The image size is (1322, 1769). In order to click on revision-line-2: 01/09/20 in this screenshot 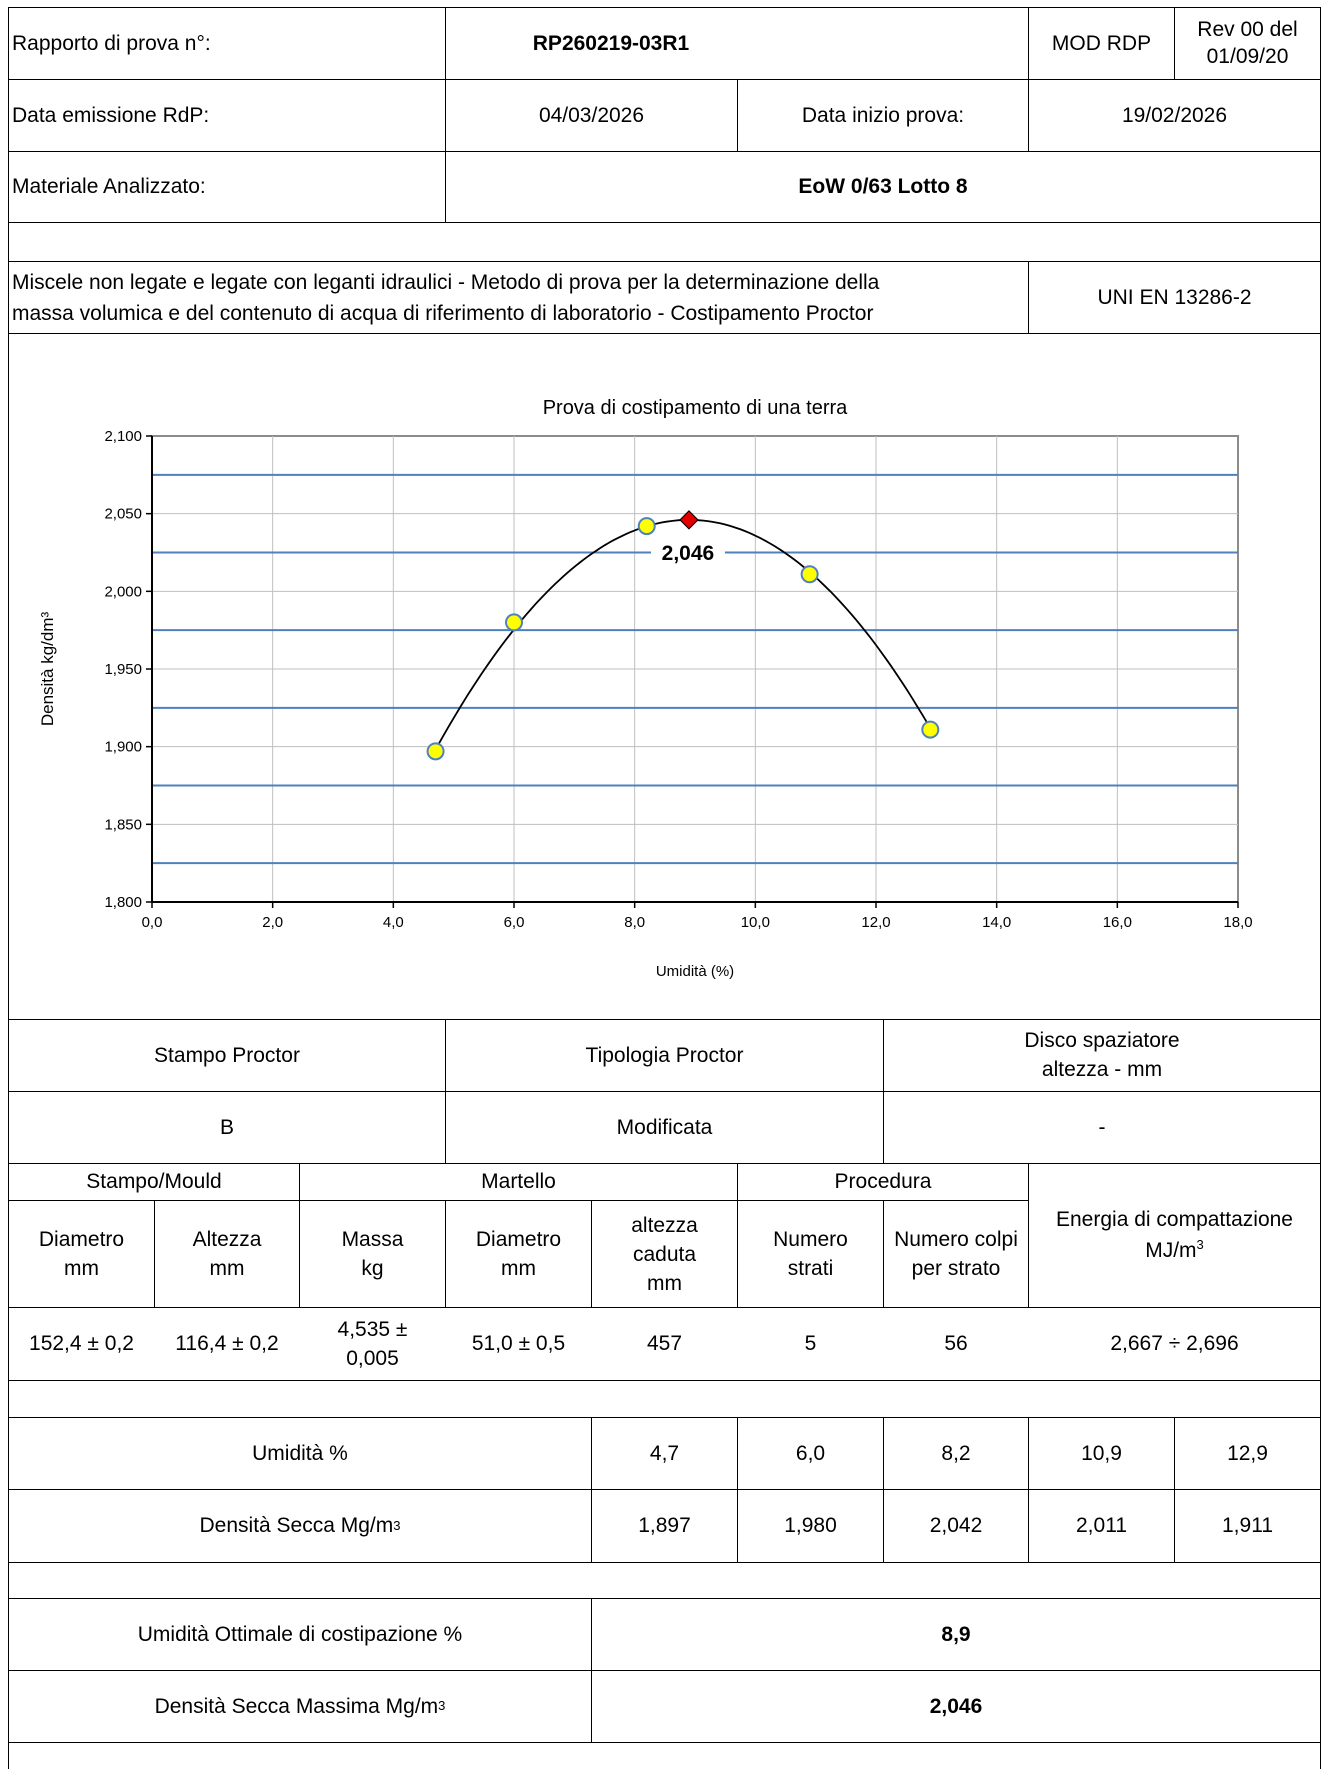, I will do `click(1247, 56)`.